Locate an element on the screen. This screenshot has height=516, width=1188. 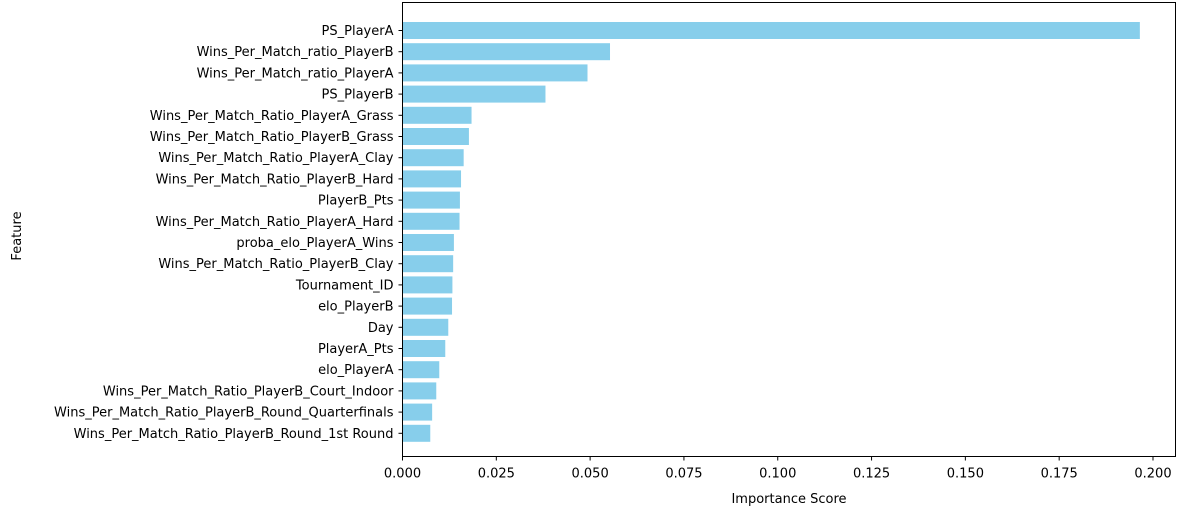
y-tick-label: Wins_Per_Match_Ratio_PlayerB_Hard is located at coordinates (275, 179).